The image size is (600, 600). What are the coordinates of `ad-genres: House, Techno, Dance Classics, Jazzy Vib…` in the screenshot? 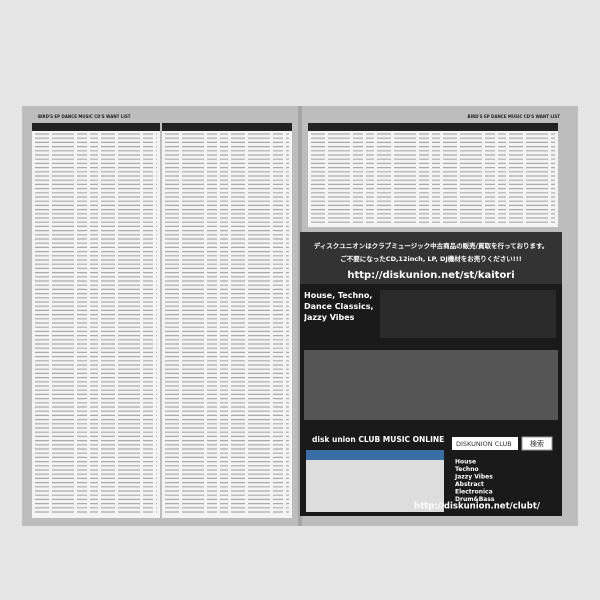 It's located at (339, 306).